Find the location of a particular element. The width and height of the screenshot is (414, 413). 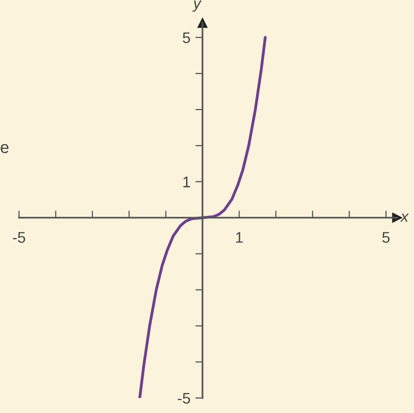

x-tick-label: -5 is located at coordinates (19, 237).